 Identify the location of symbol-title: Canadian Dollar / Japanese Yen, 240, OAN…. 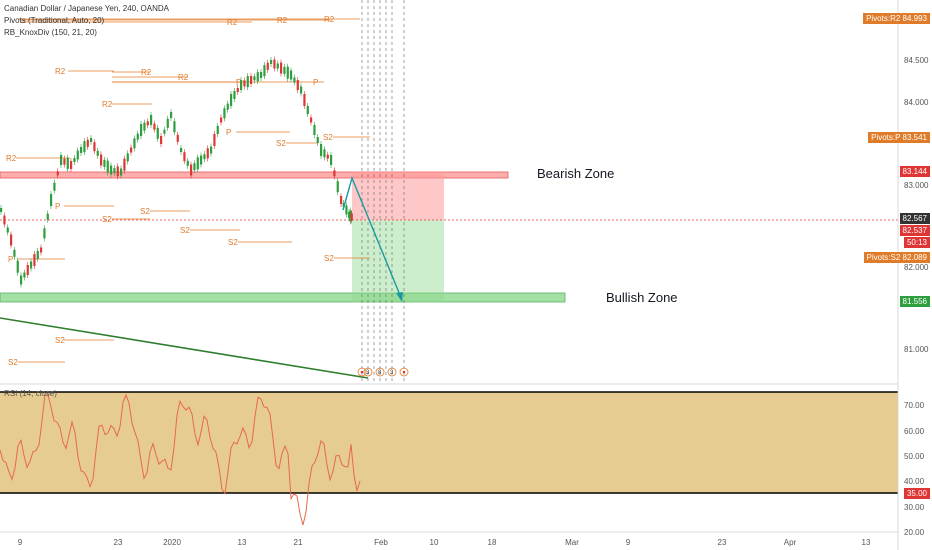
(86, 8).